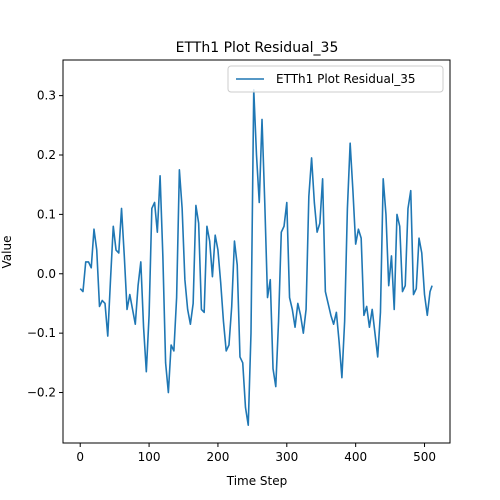 This screenshot has height=500, width=500. I want to click on legend-box, so click(335, 79).